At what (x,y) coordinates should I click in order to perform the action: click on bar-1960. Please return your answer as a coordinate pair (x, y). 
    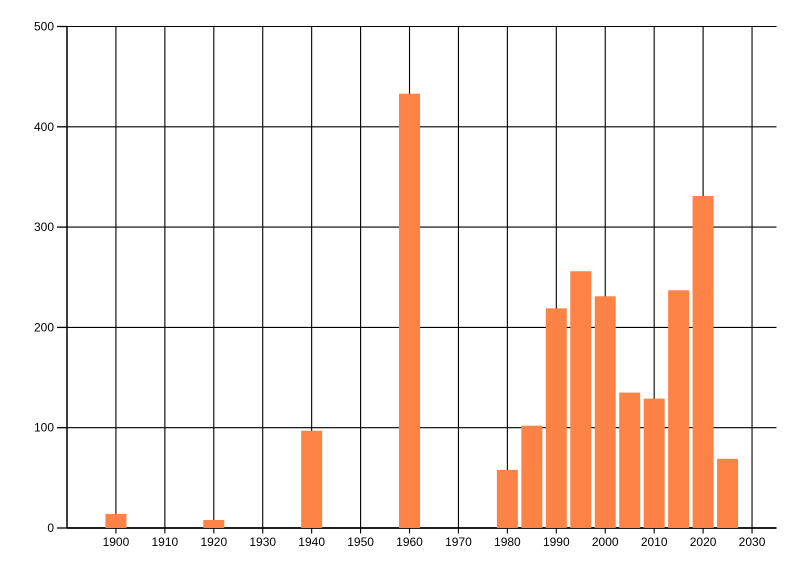
    Looking at the image, I should click on (410, 311).